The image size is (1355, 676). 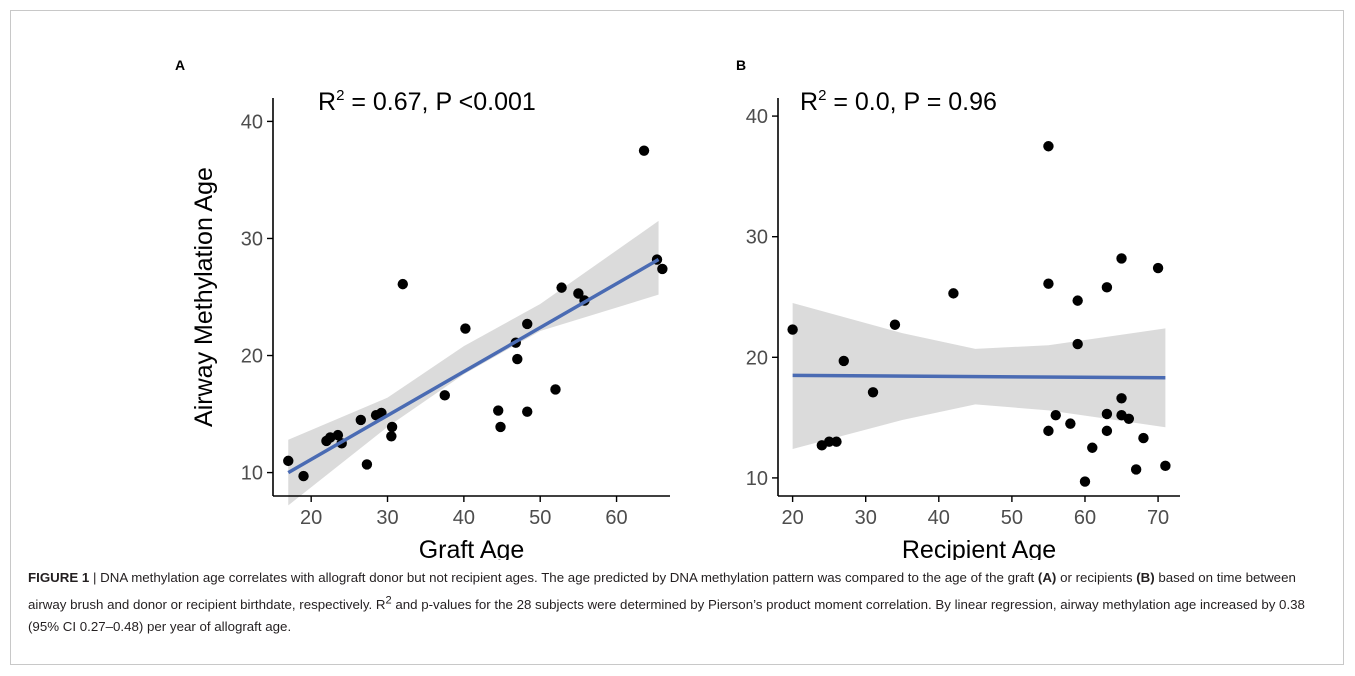 I want to click on stat-annotation: R2 = 0.67, P <0.001, so click(x=427, y=101).